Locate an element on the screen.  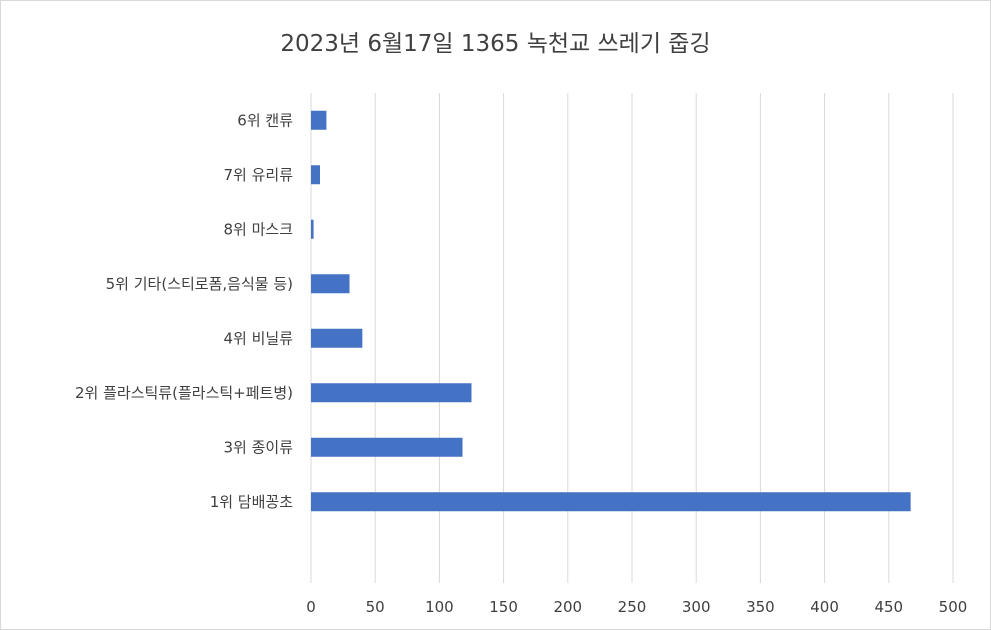
x-tick-label-400: 400 is located at coordinates (824, 607).